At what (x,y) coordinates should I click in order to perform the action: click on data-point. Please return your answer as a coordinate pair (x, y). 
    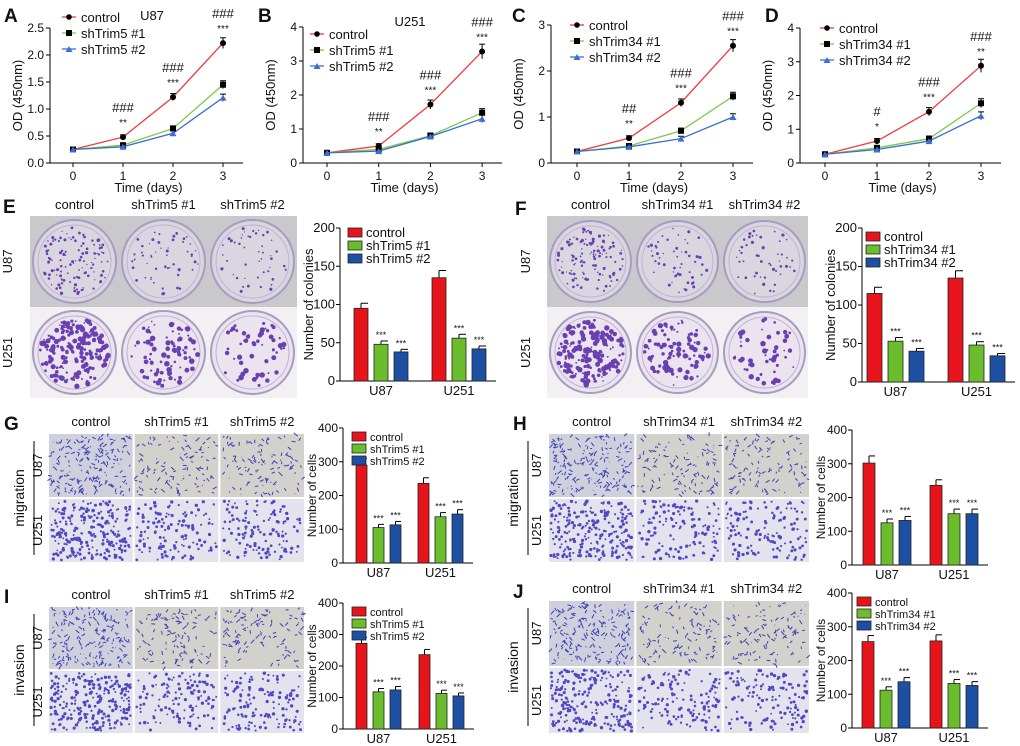
    Looking at the image, I should click on (482, 51).